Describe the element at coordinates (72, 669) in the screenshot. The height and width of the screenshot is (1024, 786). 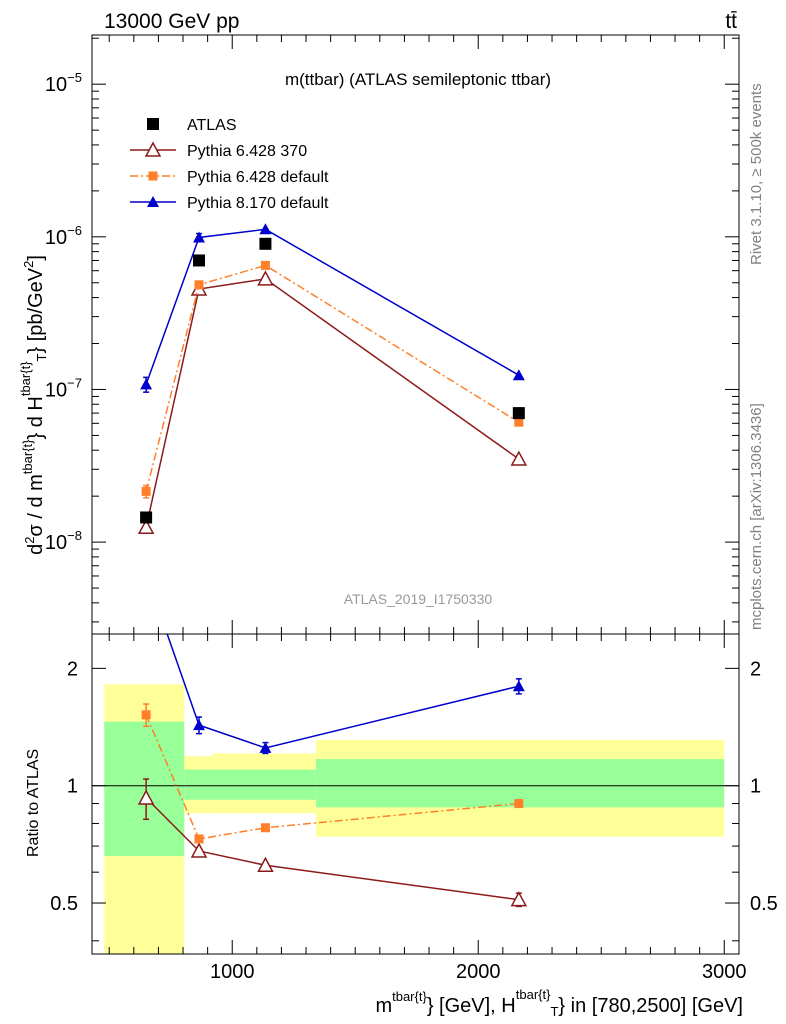
I see `ratio-y-tick-label: 2` at that location.